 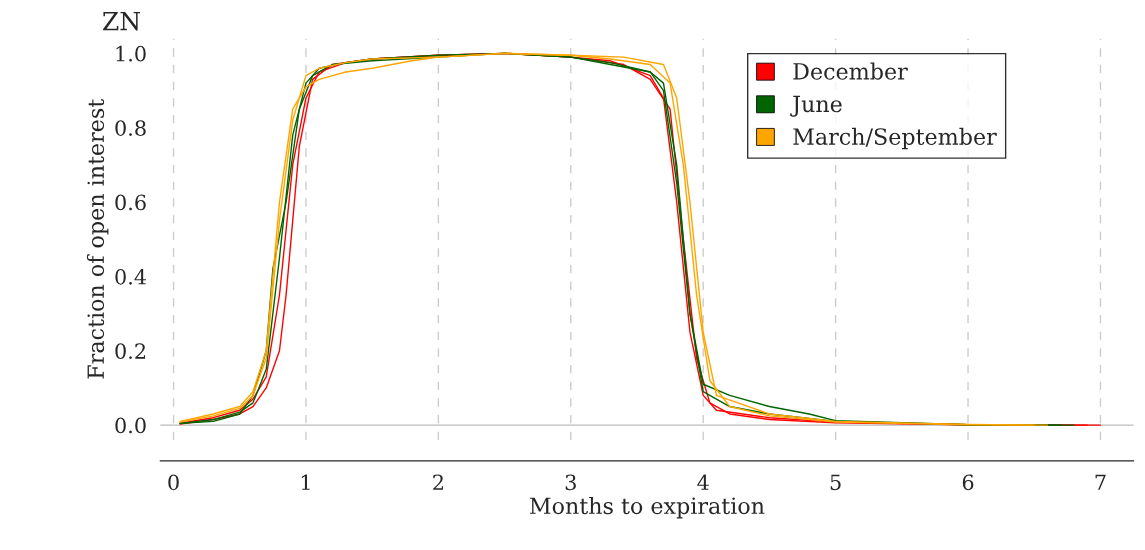 What do you see at coordinates (173, 482) in the screenshot?
I see `x-tick-label: 0` at bounding box center [173, 482].